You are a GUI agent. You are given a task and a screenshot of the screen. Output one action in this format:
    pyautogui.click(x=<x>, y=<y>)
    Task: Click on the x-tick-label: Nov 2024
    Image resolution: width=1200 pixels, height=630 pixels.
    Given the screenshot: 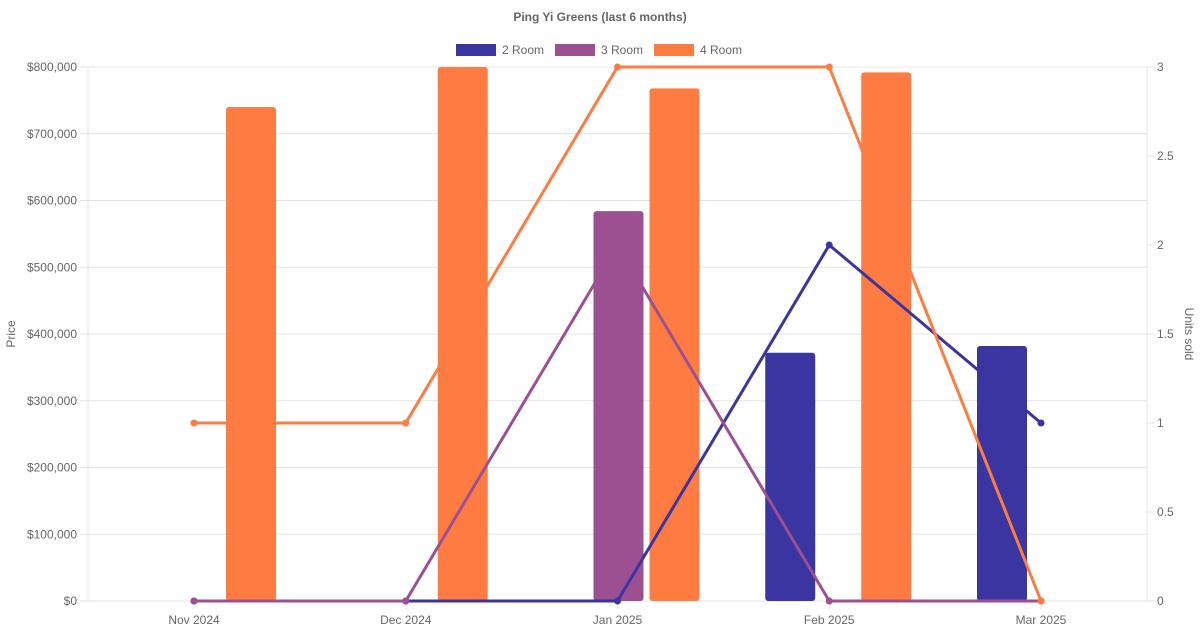 What is the action you would take?
    pyautogui.click(x=194, y=620)
    